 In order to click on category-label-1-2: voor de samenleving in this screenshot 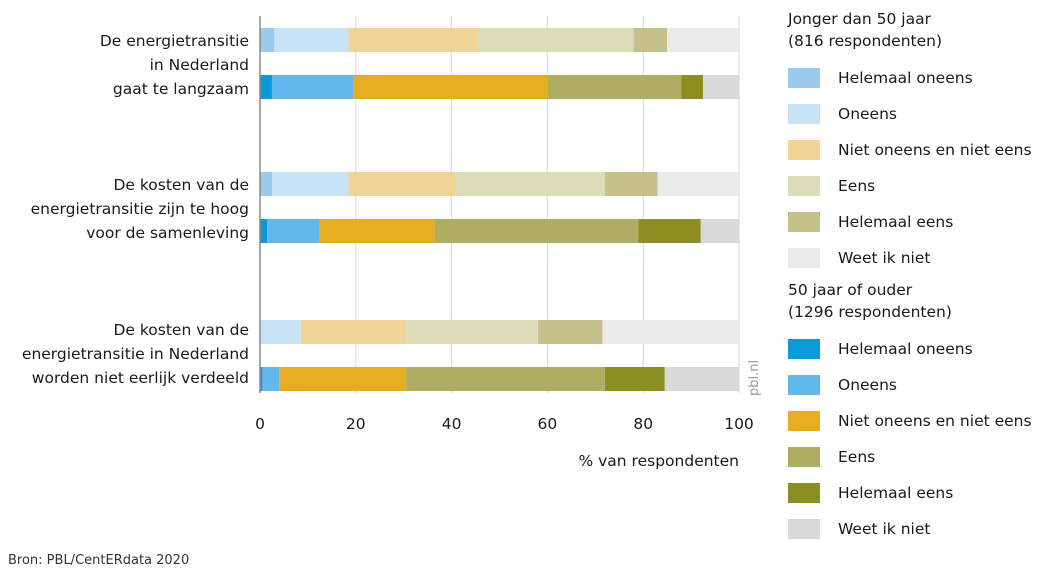, I will do `click(167, 233)`.